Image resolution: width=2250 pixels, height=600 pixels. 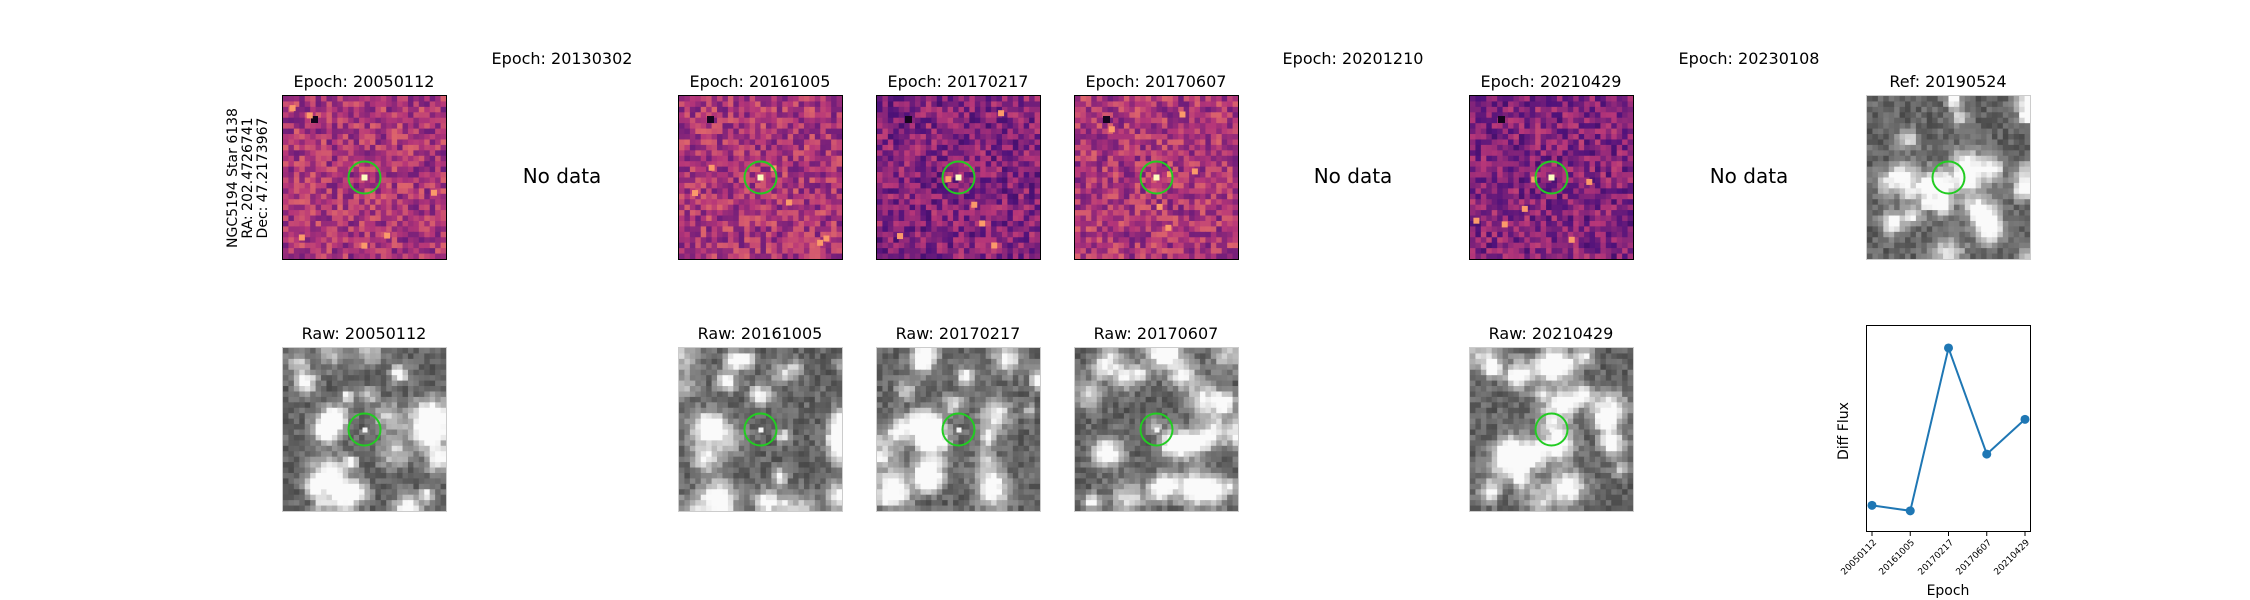 I want to click on star-ra: RA: 202.4726741, so click(x=248, y=178).